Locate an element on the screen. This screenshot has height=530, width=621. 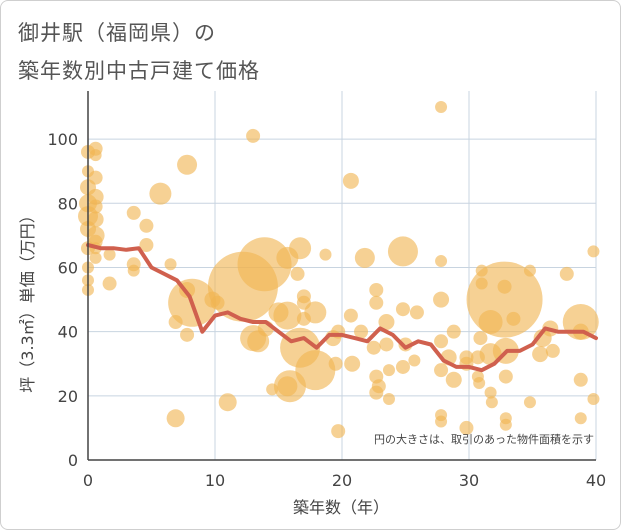
x-tick-label: 10 is located at coordinates (215, 480).